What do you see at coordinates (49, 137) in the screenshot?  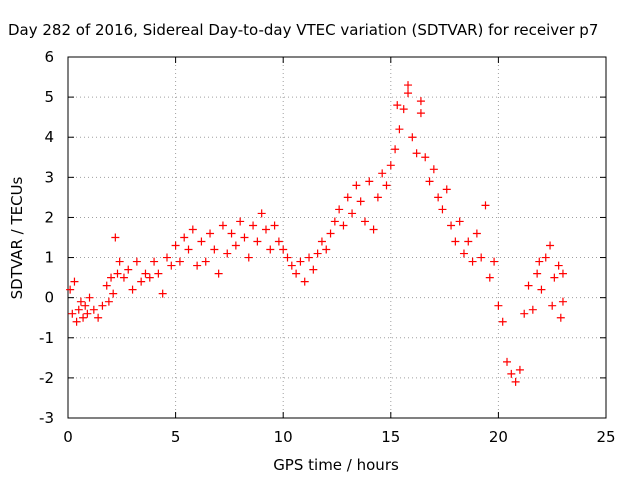 I see `y-tick-label: 4` at bounding box center [49, 137].